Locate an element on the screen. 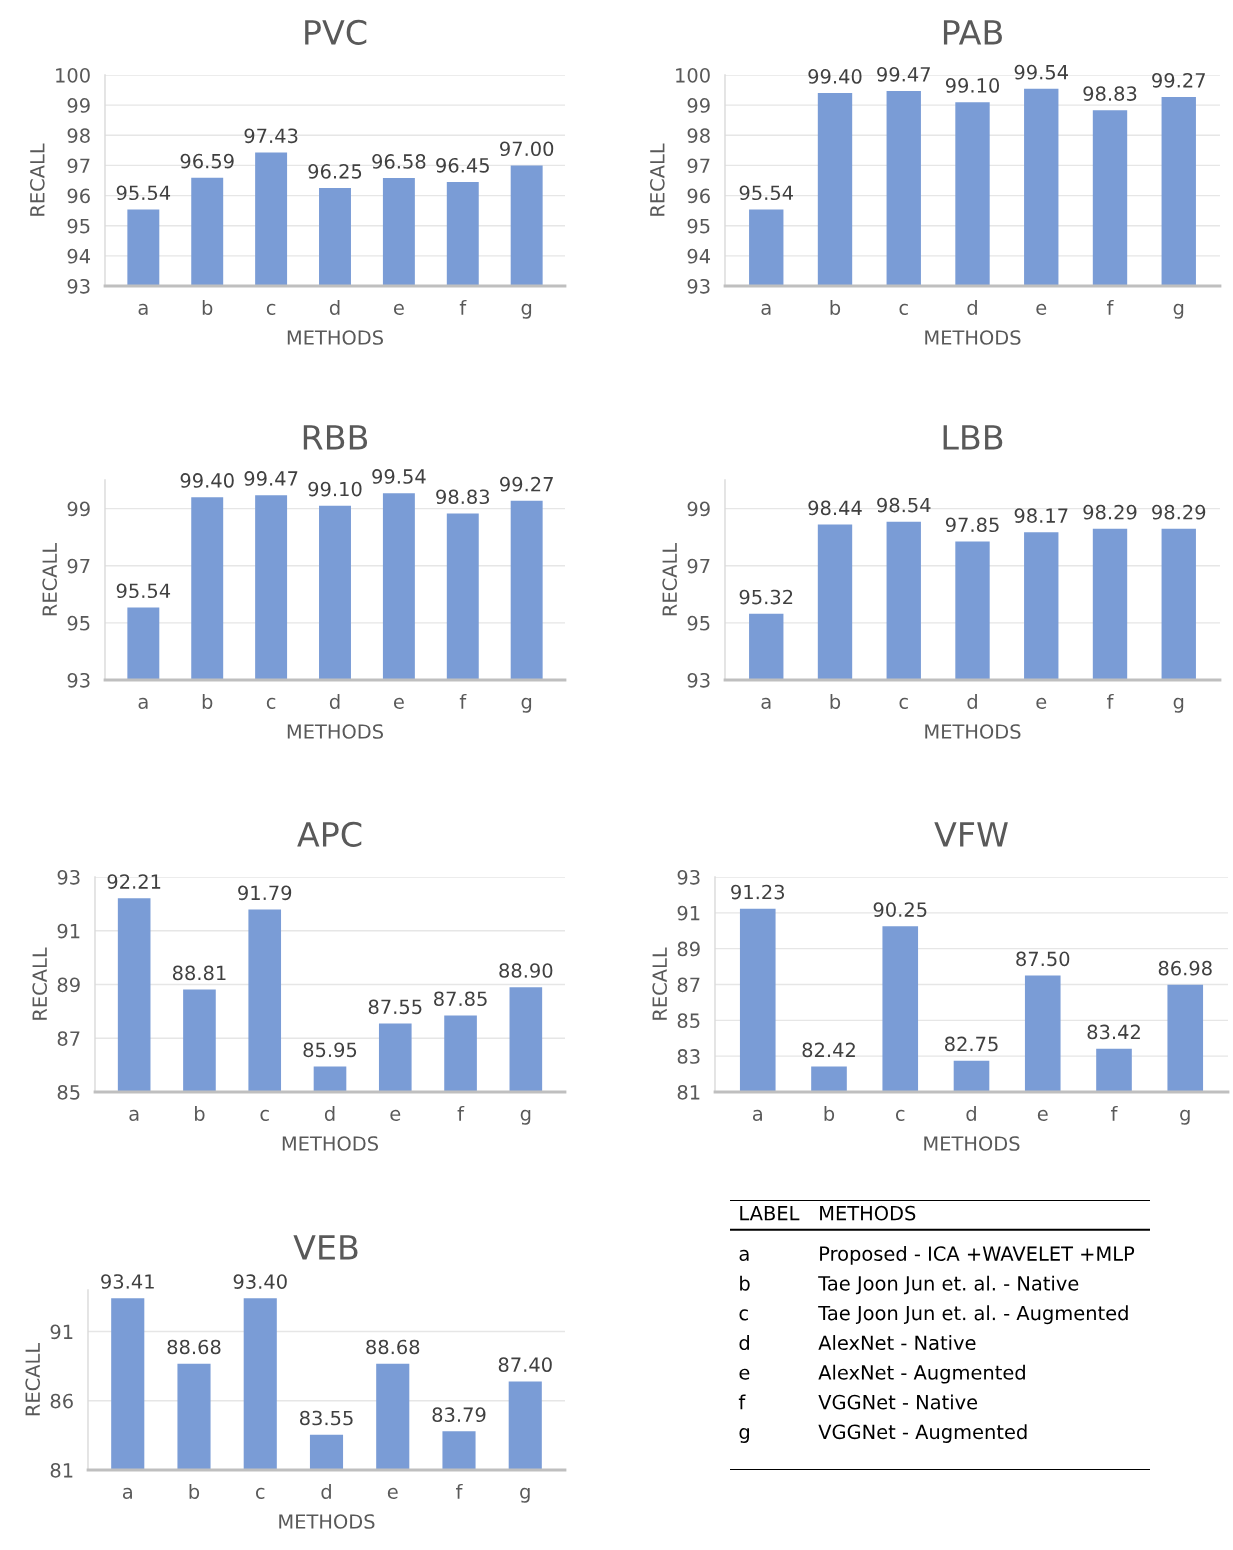  chart-title: VFW is located at coordinates (971, 834).